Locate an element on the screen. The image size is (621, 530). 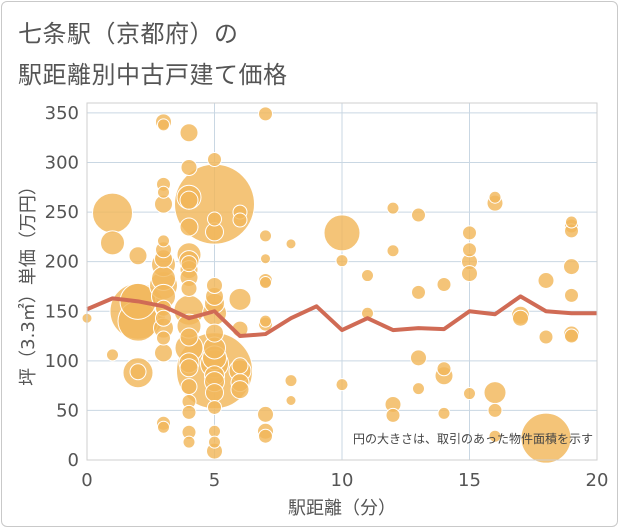
y-tick-label: 0 is located at coordinates (73, 460).